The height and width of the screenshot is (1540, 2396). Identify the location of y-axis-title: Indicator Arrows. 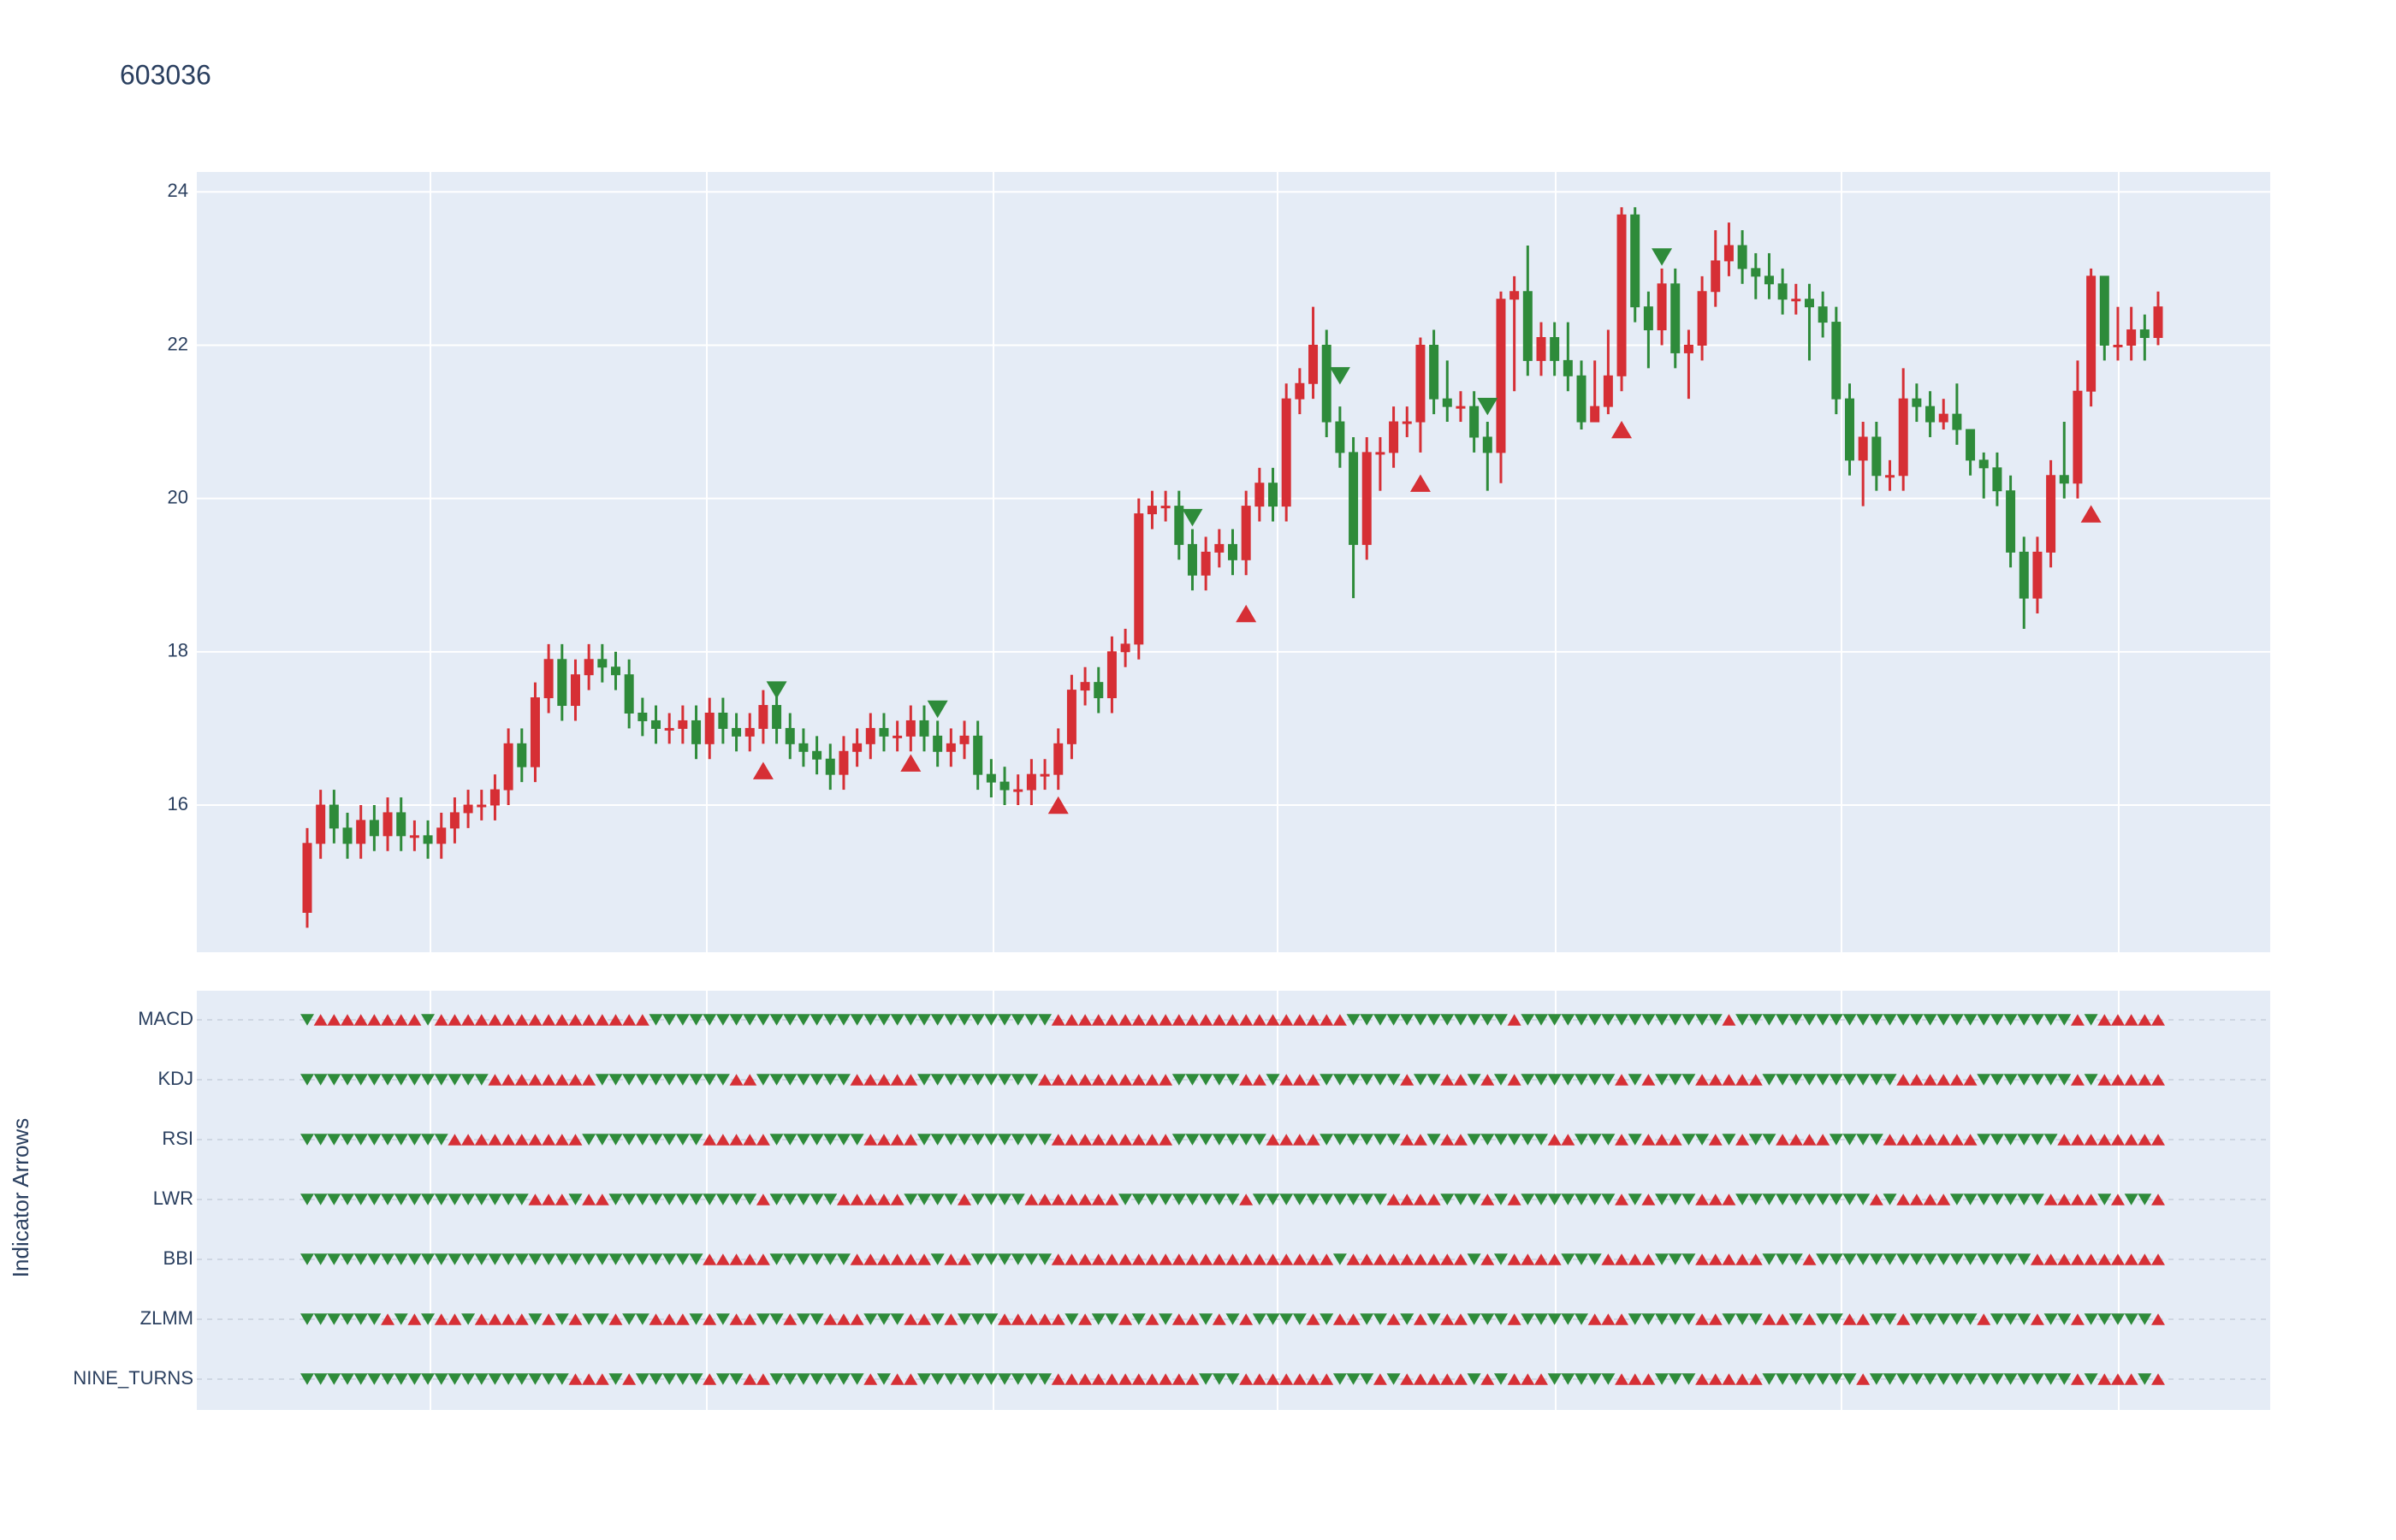
(21, 1197).